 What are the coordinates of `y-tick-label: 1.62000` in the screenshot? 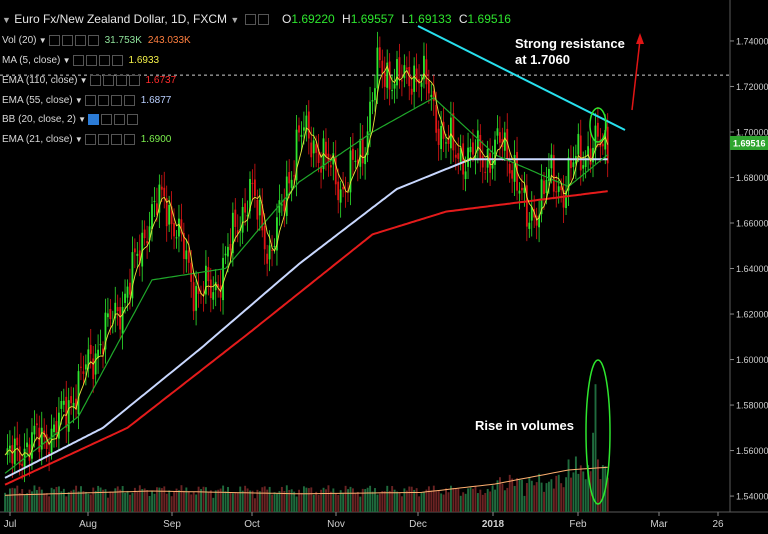 It's located at (752, 315).